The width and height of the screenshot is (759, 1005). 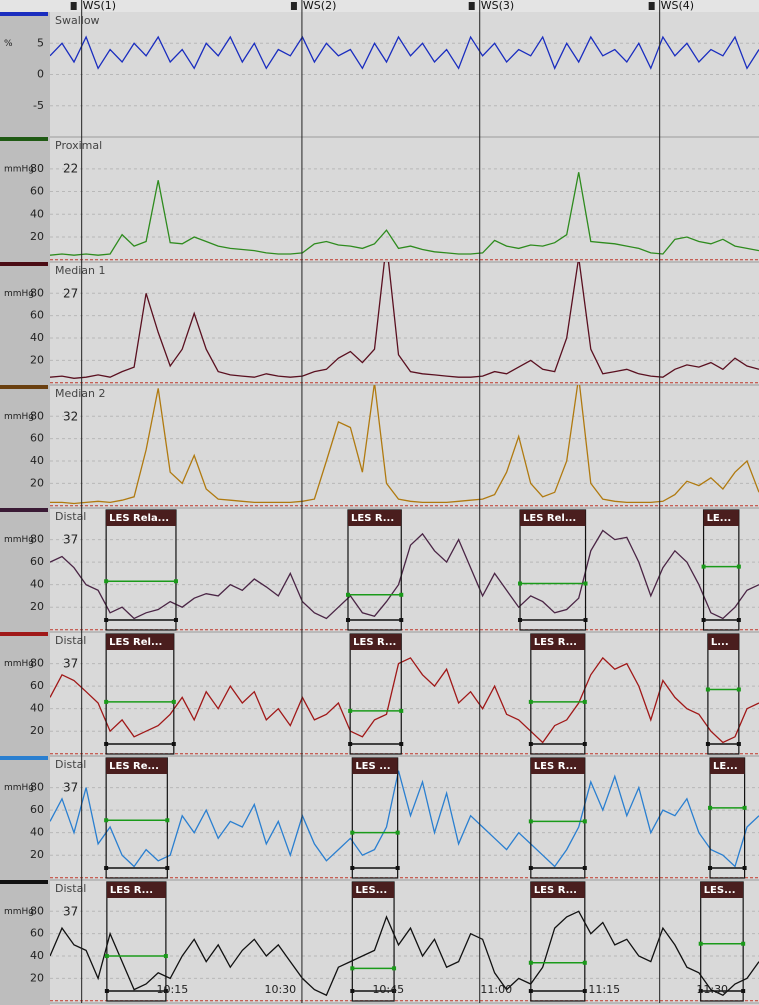 I want to click on y-tick-label: -5, so click(x=38, y=105).